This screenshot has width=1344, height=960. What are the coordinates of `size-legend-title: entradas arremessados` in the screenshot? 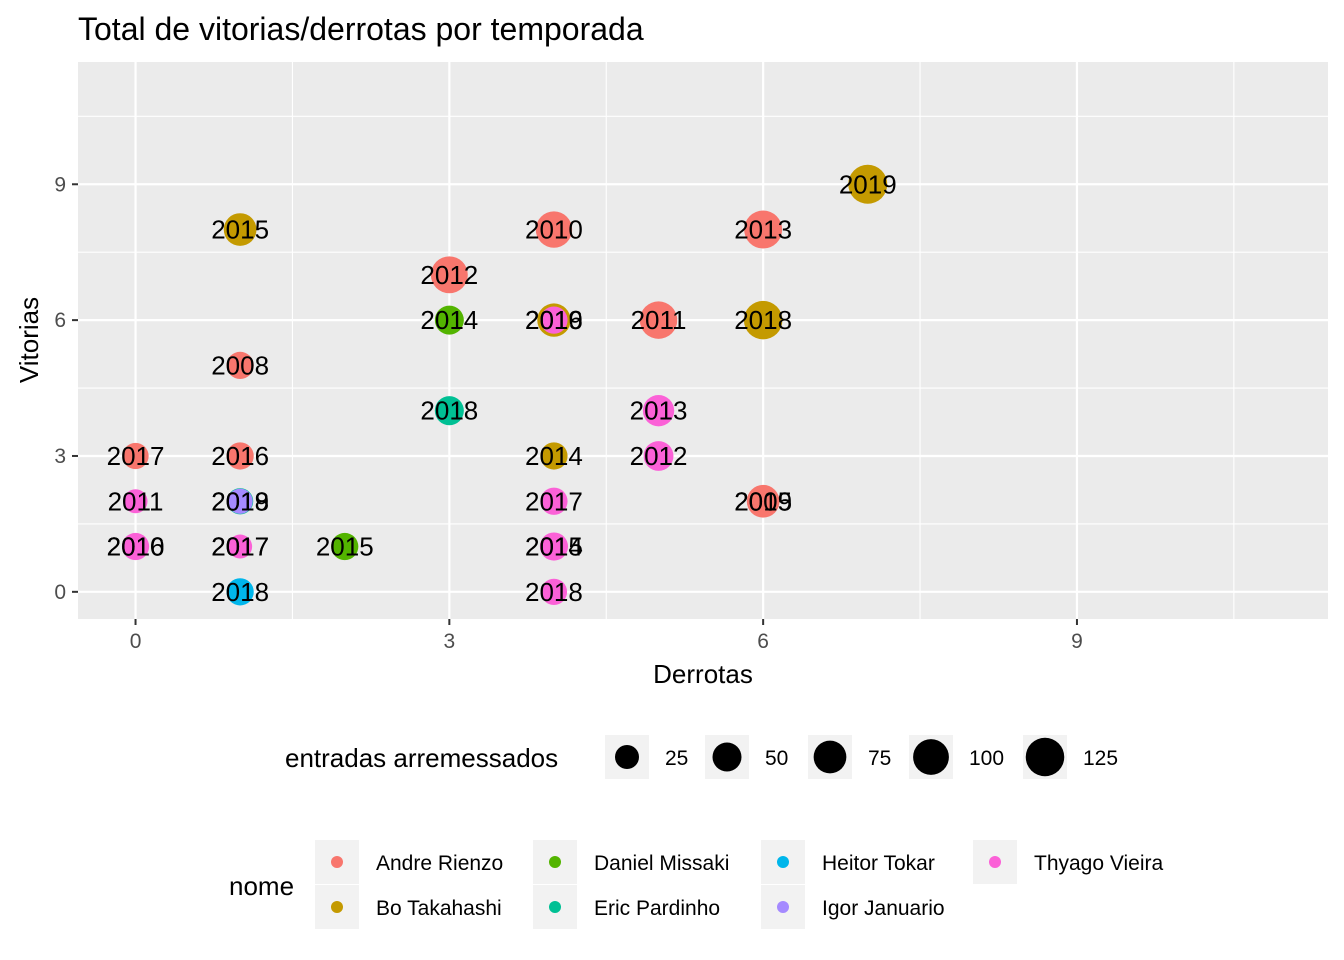 It's located at (421, 758).